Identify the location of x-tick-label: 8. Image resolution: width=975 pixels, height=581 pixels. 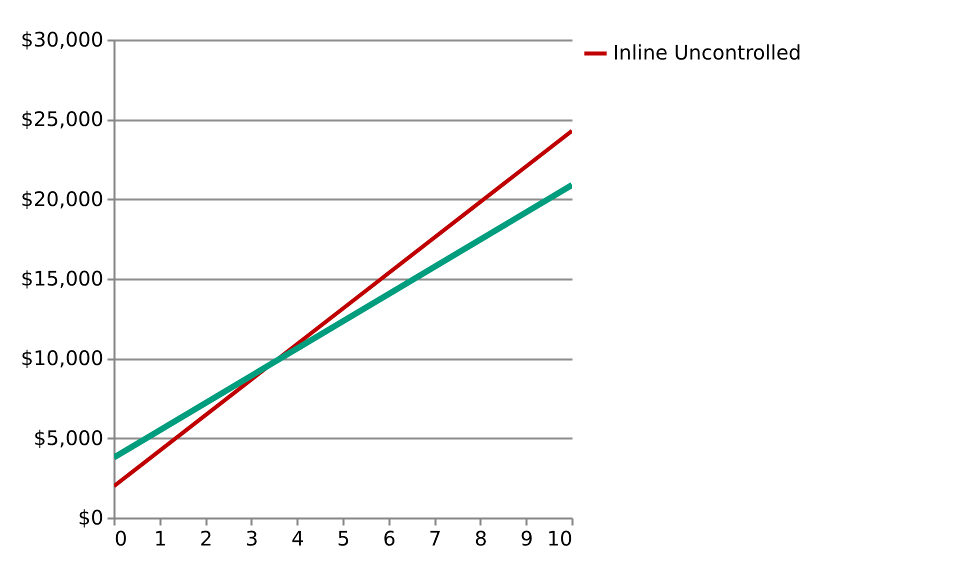
(481, 538).